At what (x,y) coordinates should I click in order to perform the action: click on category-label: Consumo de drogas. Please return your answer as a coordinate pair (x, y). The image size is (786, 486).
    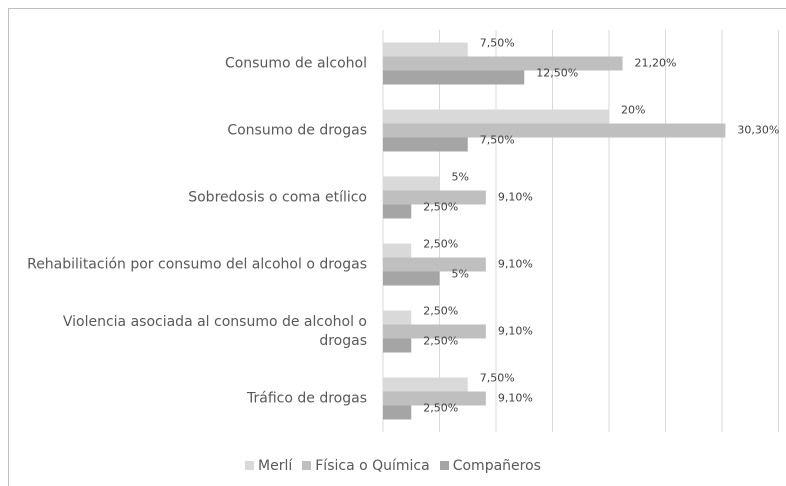
    Looking at the image, I should click on (297, 130).